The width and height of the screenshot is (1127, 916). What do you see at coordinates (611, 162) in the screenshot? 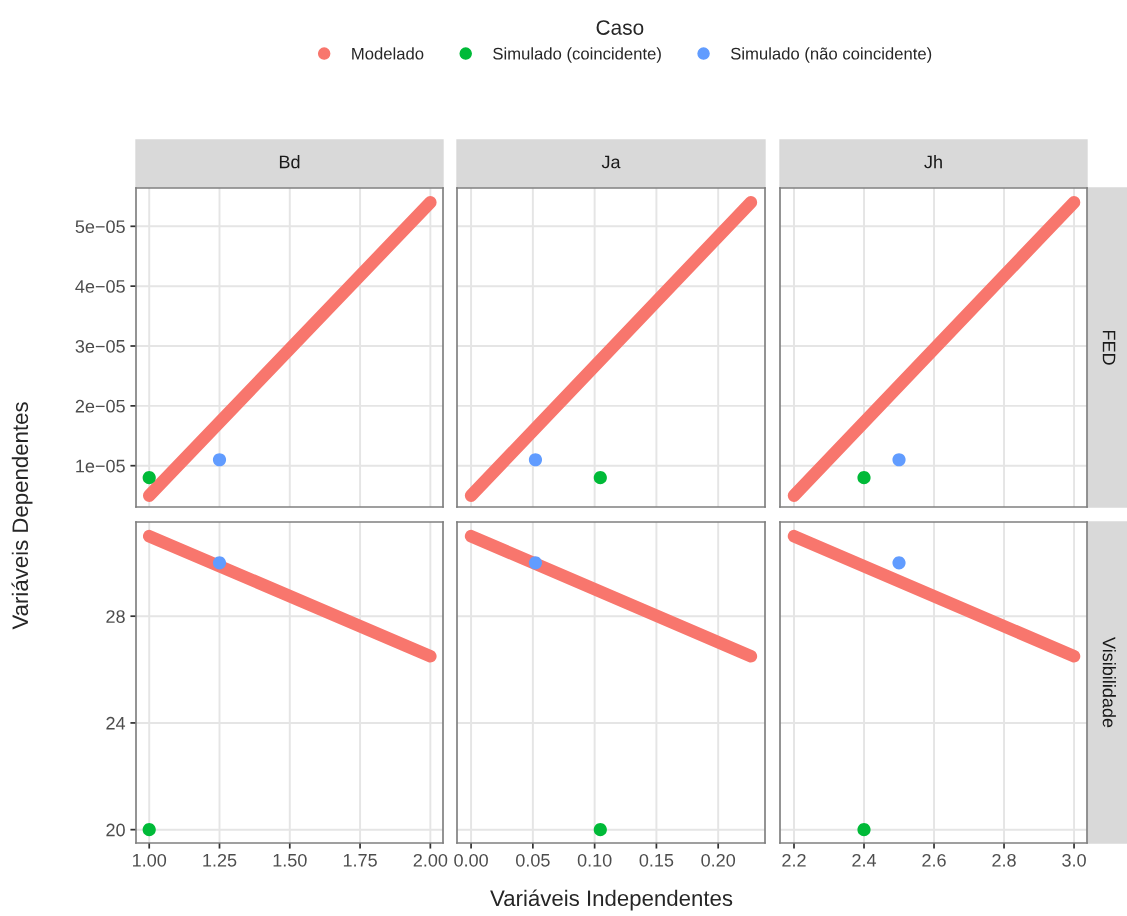
I see `chart-title: Ja` at bounding box center [611, 162].